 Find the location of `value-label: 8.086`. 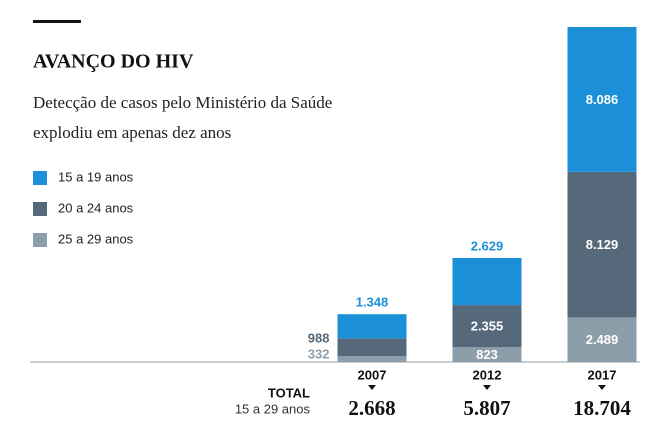

value-label: 8.086 is located at coordinates (602, 99).